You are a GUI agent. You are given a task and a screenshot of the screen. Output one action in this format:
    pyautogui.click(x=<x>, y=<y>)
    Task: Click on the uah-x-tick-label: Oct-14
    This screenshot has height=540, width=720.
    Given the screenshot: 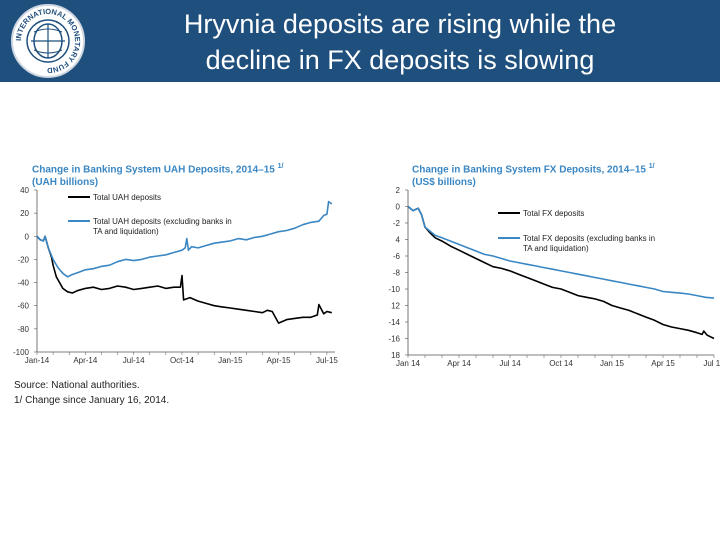 What is the action you would take?
    pyautogui.click(x=182, y=360)
    